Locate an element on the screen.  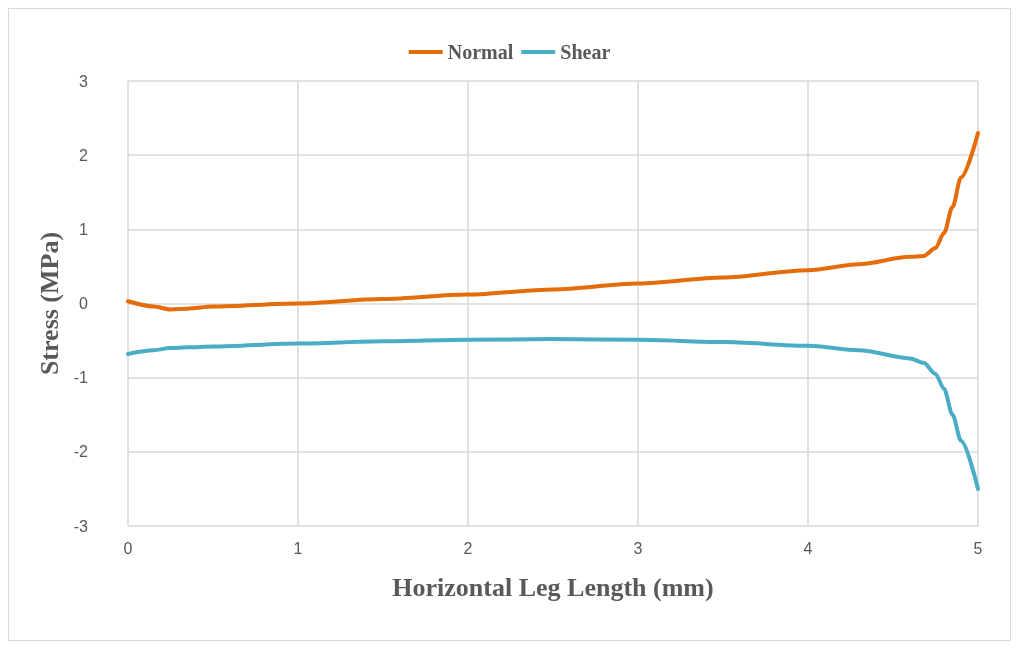
x-axis-title: Horizontal Leg Length (mm) is located at coordinates (553, 587).